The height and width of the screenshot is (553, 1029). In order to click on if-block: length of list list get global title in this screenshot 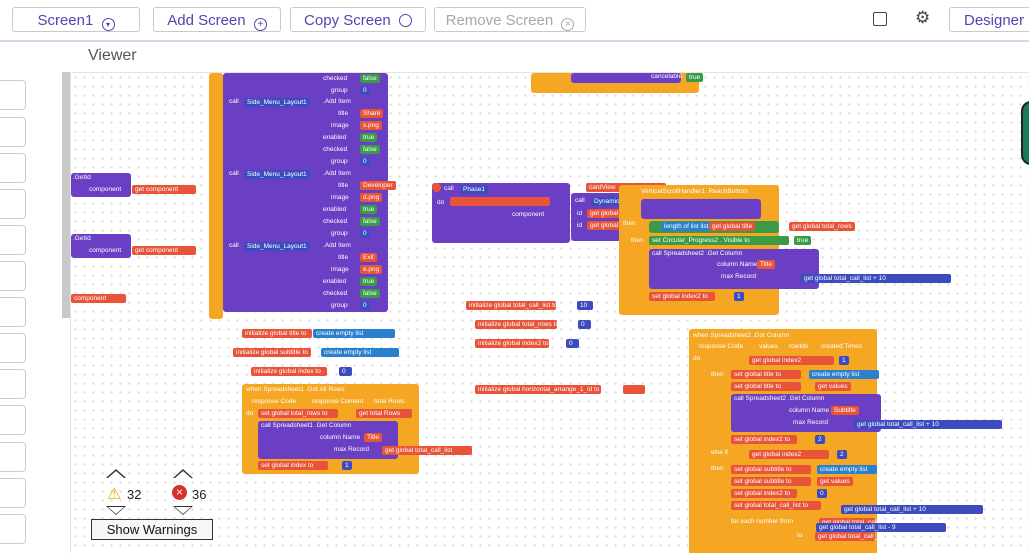, I will do `click(714, 227)`.